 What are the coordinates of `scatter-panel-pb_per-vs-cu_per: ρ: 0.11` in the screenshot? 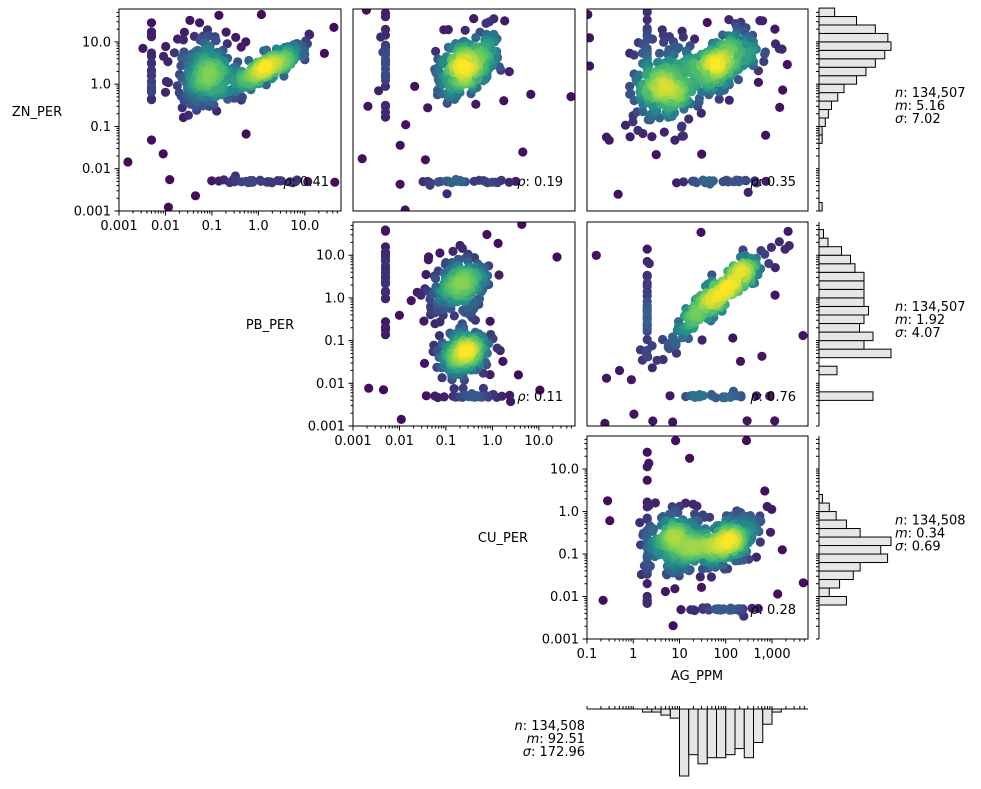 It's located at (464, 324).